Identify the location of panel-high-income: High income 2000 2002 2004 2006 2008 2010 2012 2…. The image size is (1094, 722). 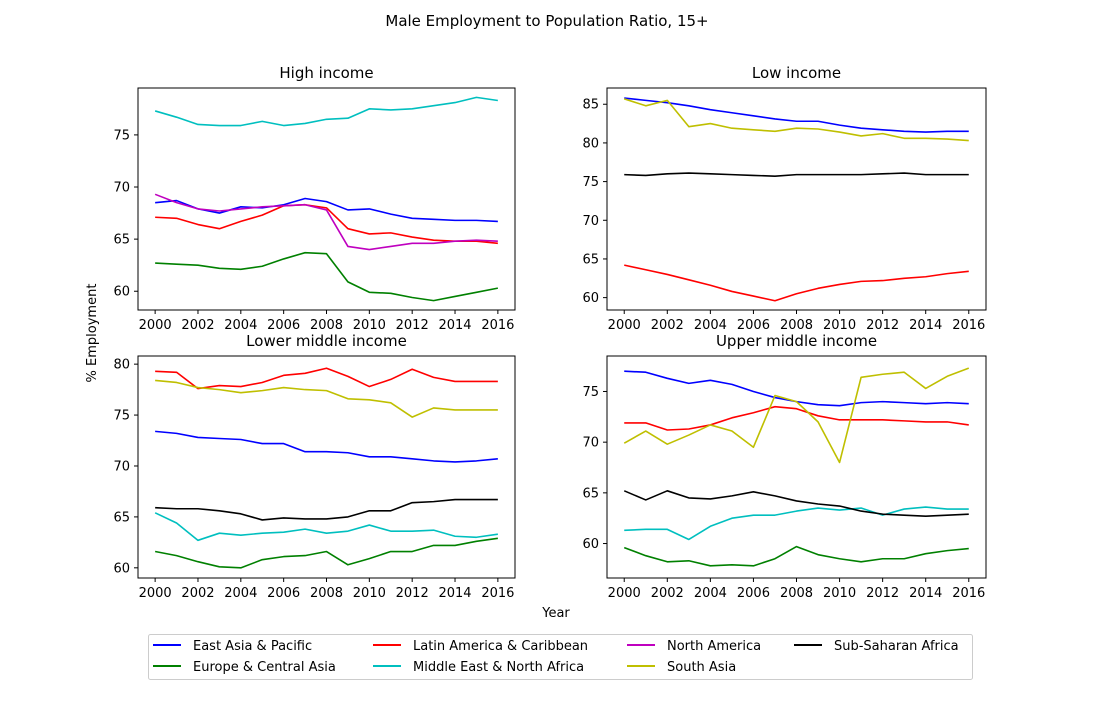
(314, 198).